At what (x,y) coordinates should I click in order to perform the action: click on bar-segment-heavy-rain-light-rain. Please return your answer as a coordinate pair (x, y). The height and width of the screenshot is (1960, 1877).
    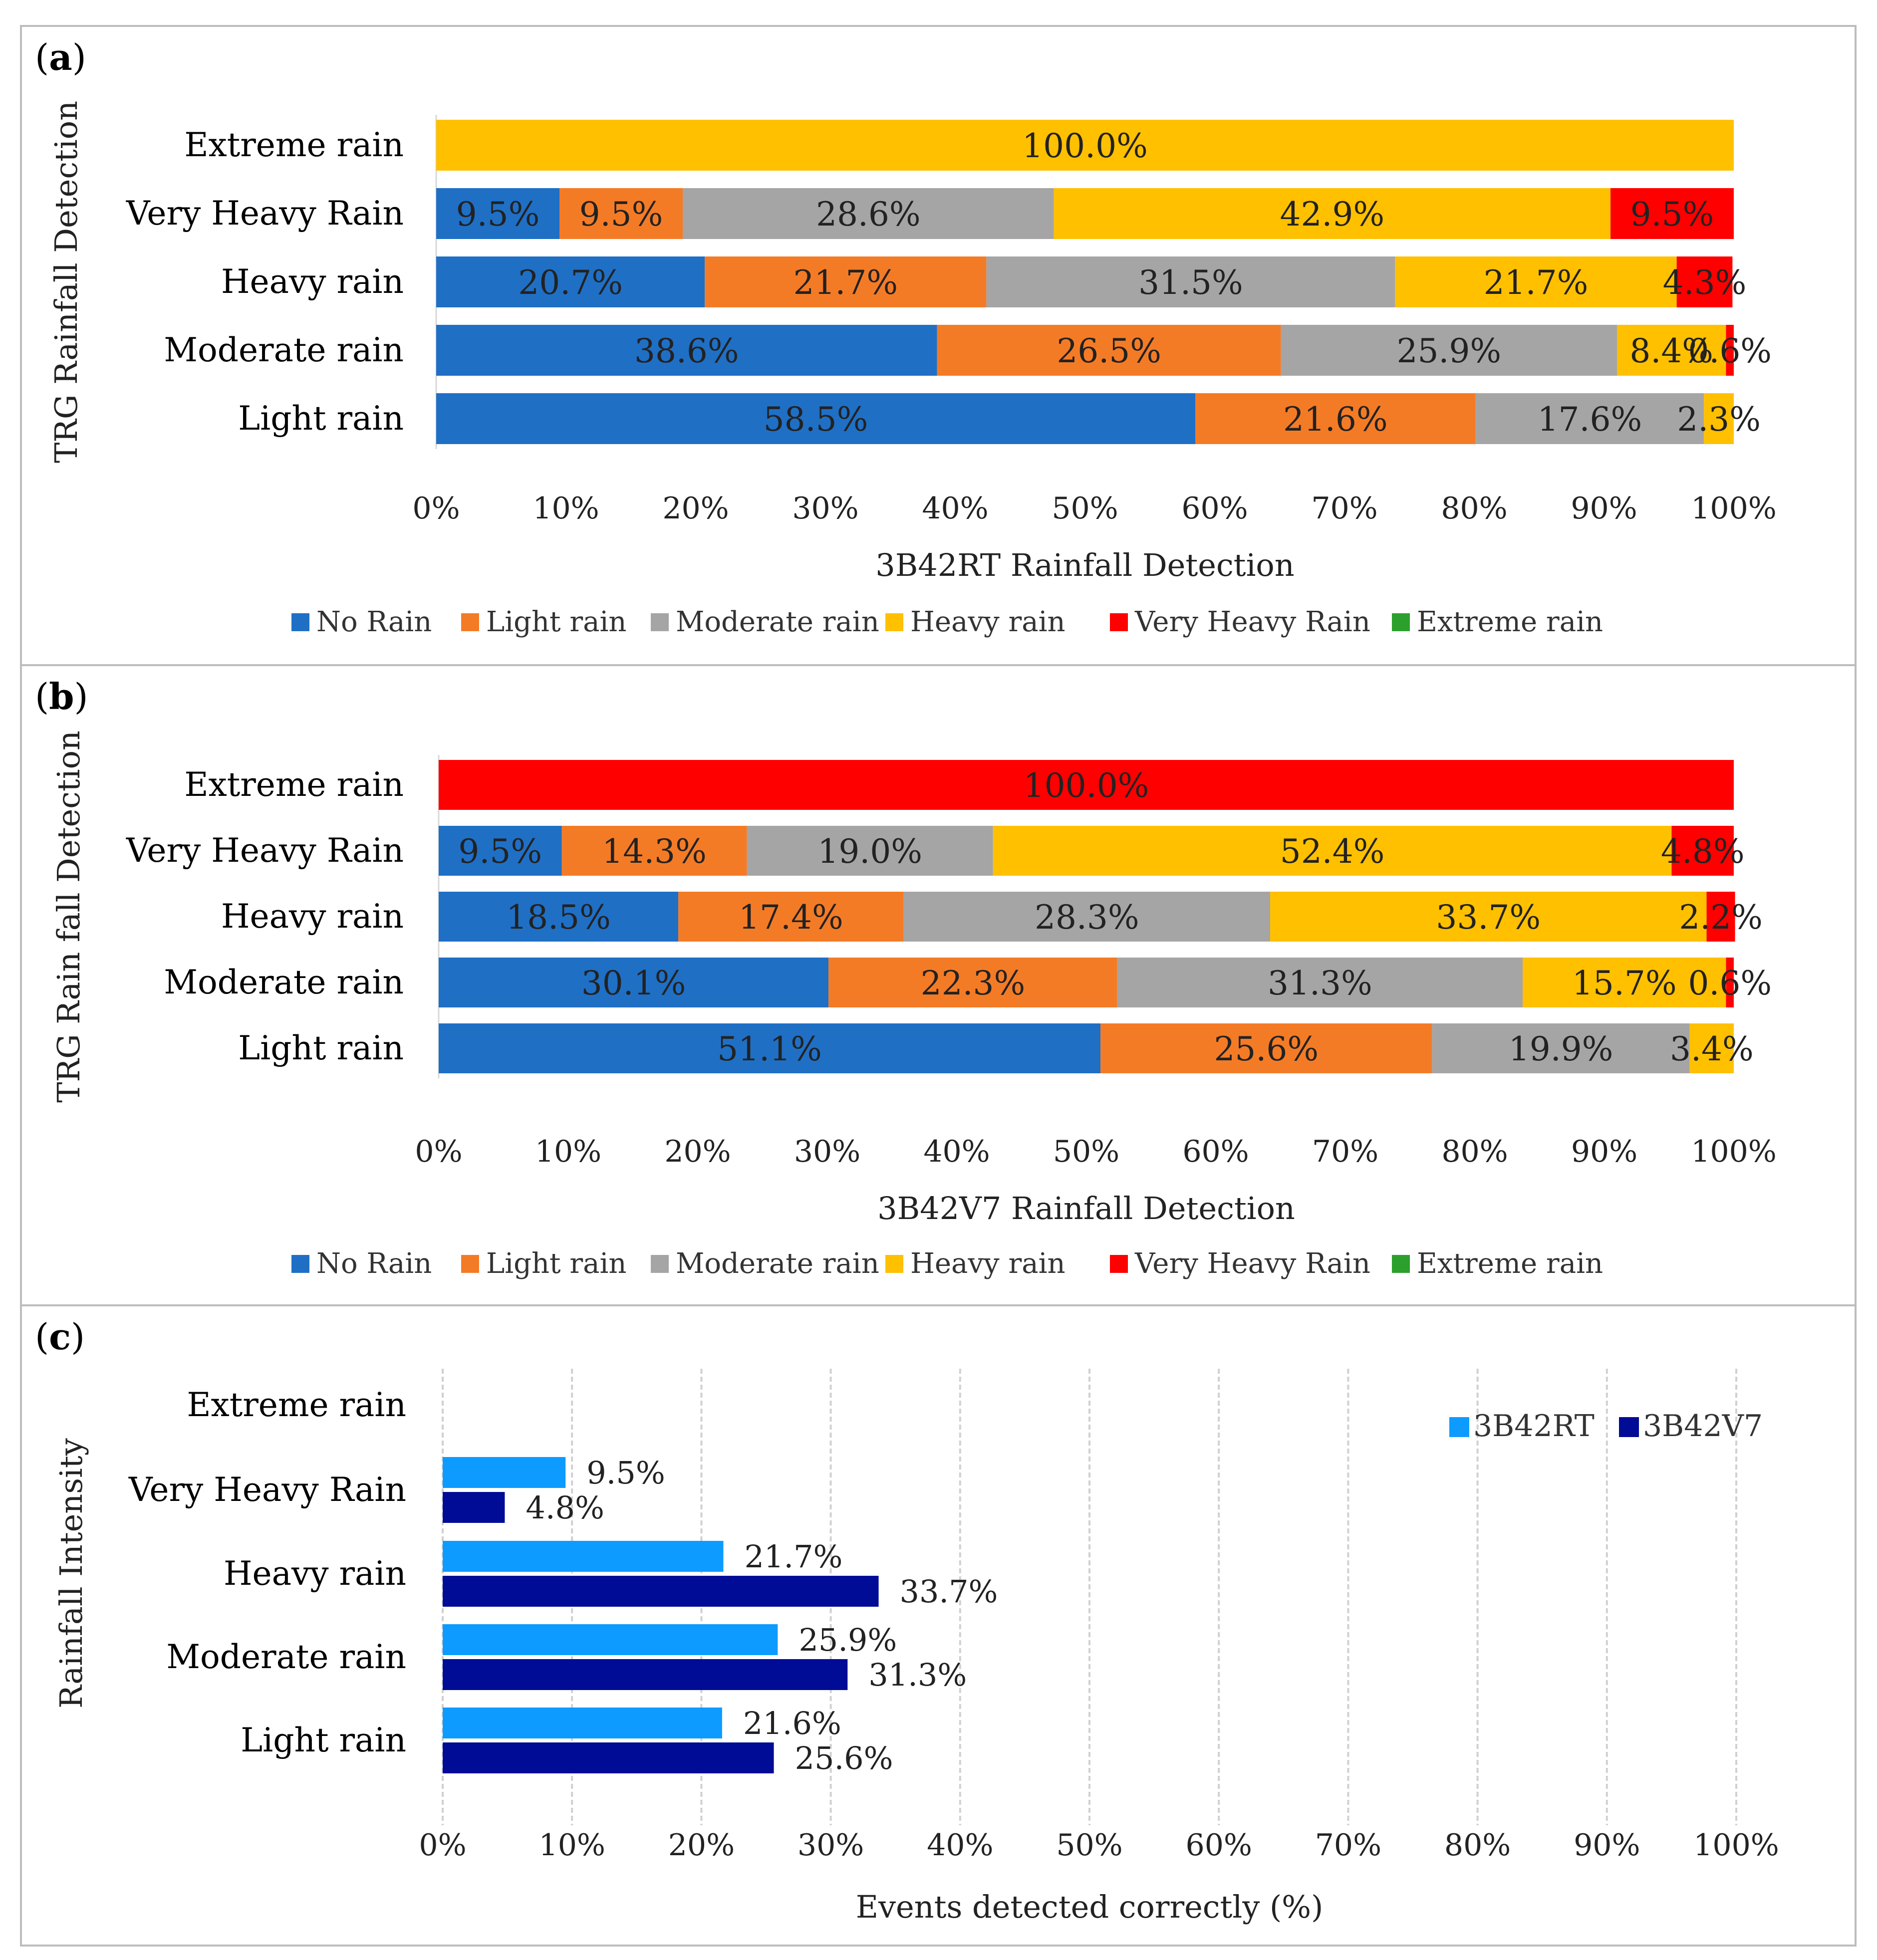
    Looking at the image, I should click on (1719, 418).